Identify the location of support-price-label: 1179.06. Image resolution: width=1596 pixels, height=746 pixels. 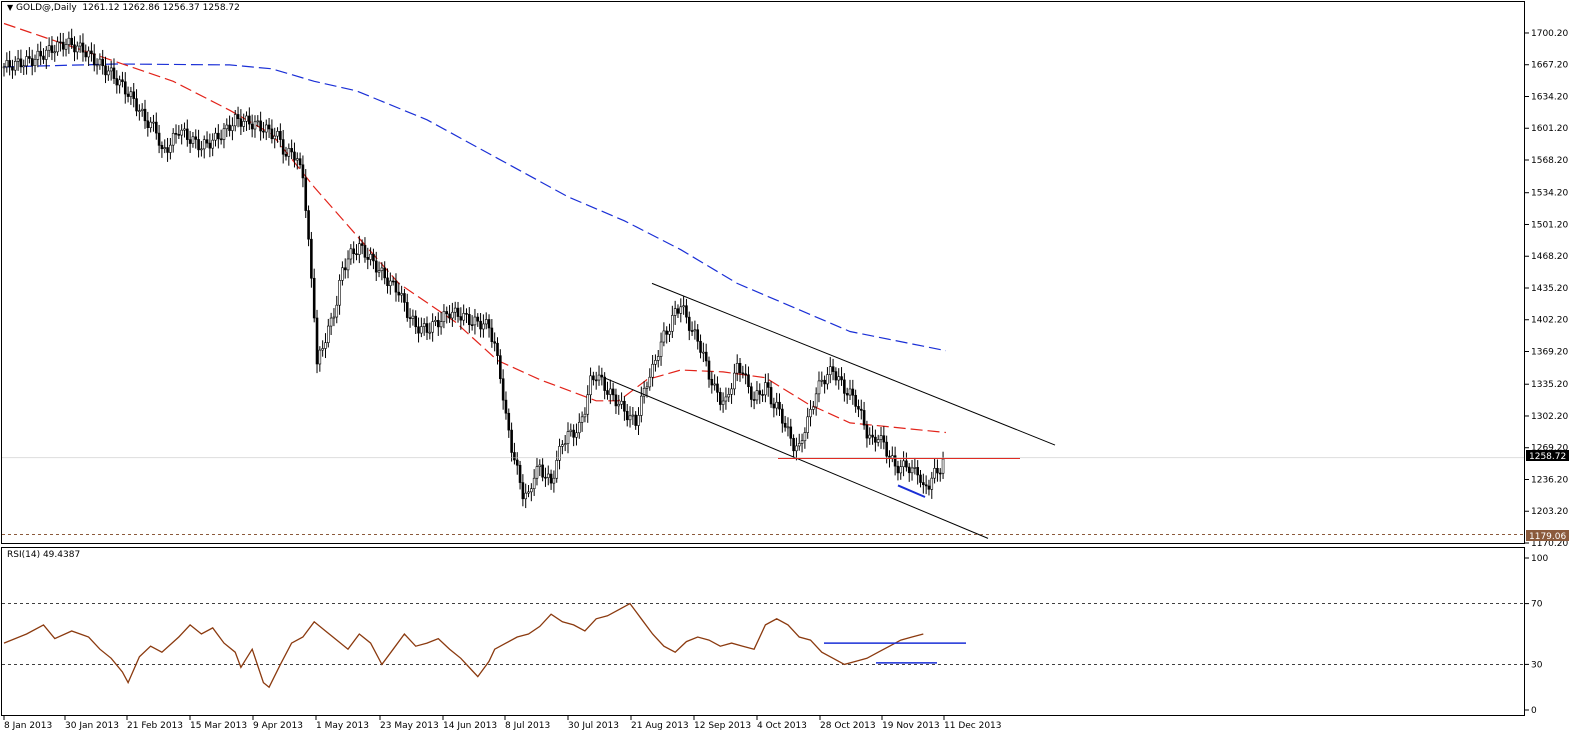
(1547, 537).